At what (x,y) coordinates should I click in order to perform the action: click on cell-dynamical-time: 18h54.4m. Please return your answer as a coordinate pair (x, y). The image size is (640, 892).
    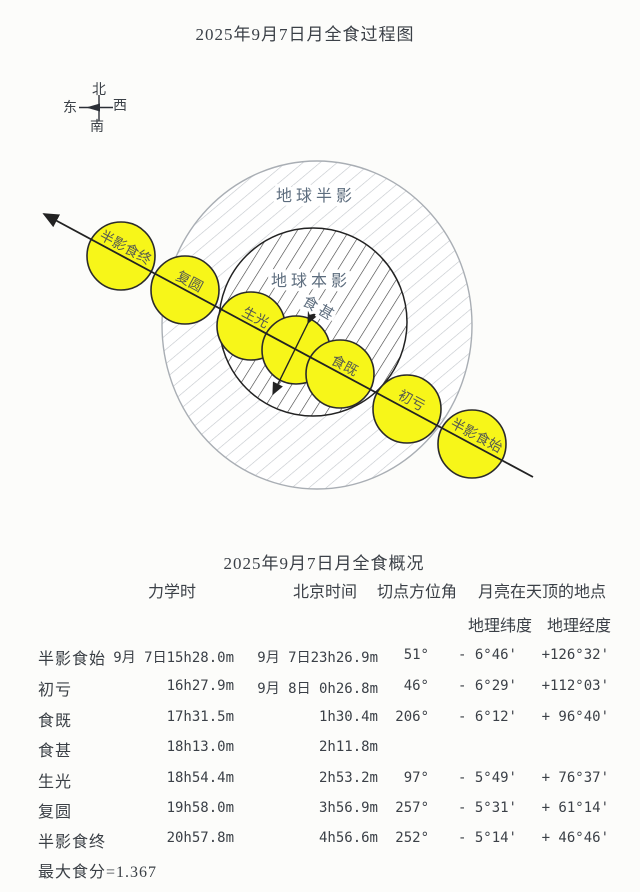
    Looking at the image, I should click on (200, 778).